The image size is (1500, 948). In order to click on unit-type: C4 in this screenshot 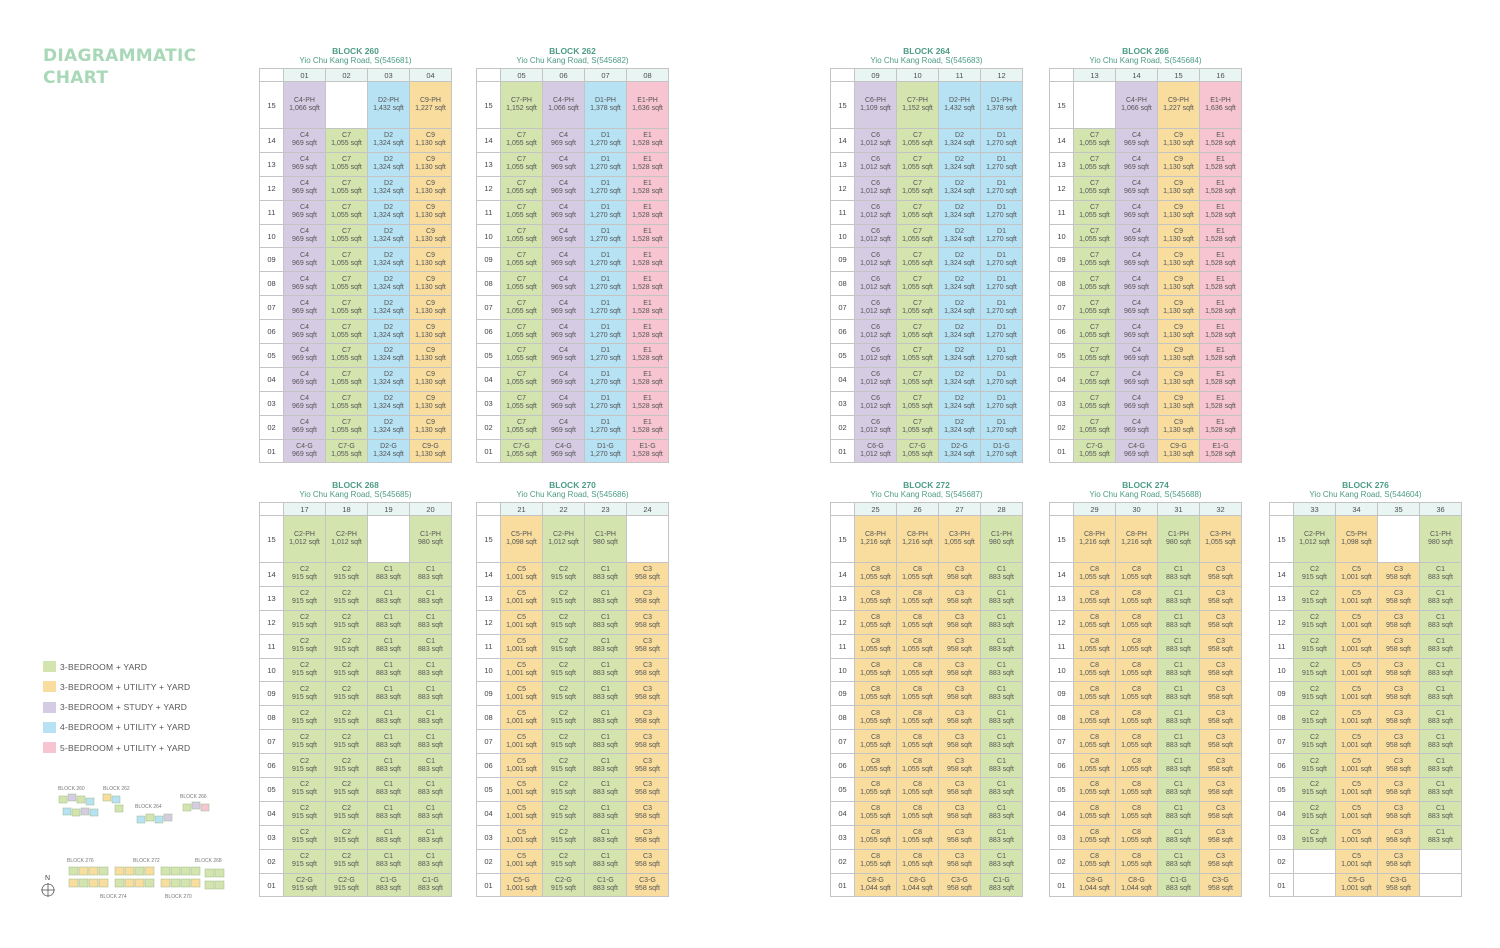, I will do `click(563, 279)`.